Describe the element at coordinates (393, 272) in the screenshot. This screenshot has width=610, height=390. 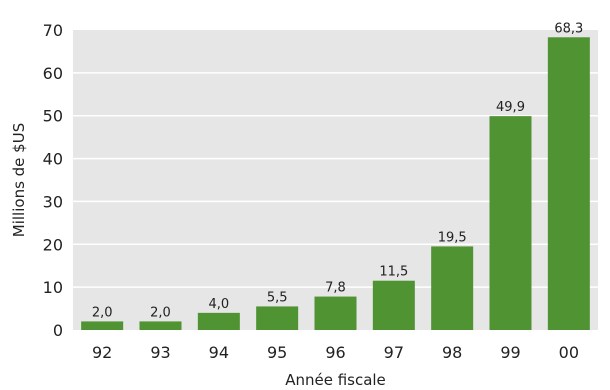
I see `data-label: 11,5` at that location.